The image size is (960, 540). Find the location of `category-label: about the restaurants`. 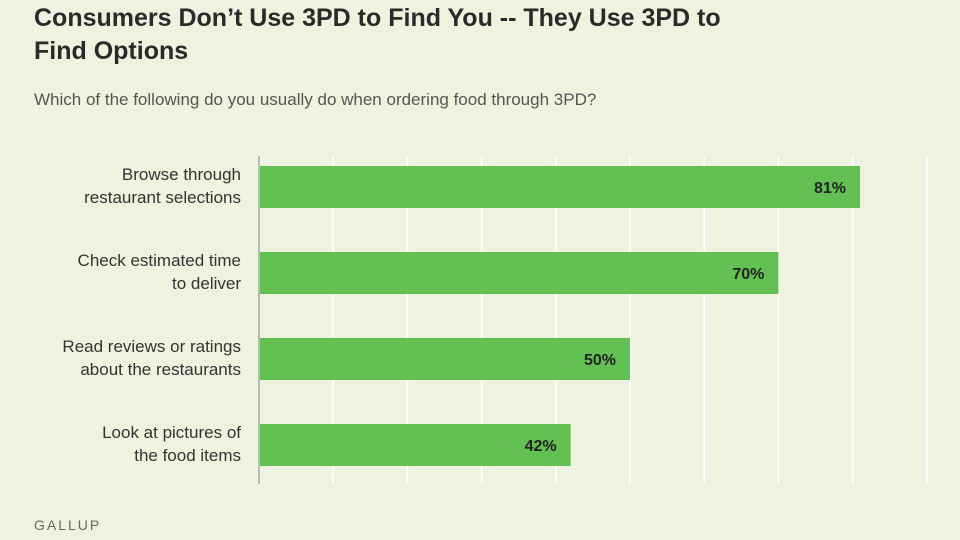

category-label: about the restaurants is located at coordinates (160, 369).